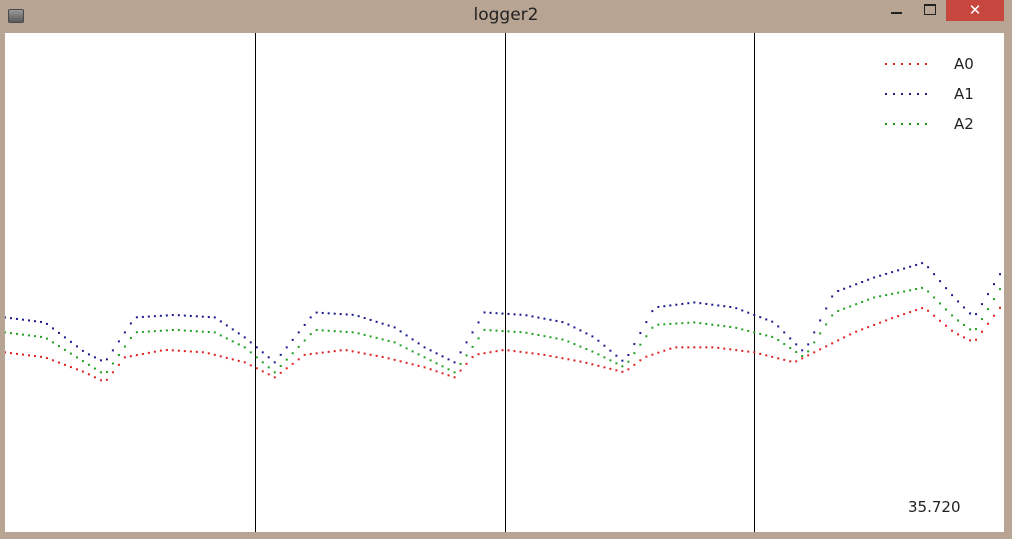  What do you see at coordinates (16, 16) in the screenshot?
I see `app-icon` at bounding box center [16, 16].